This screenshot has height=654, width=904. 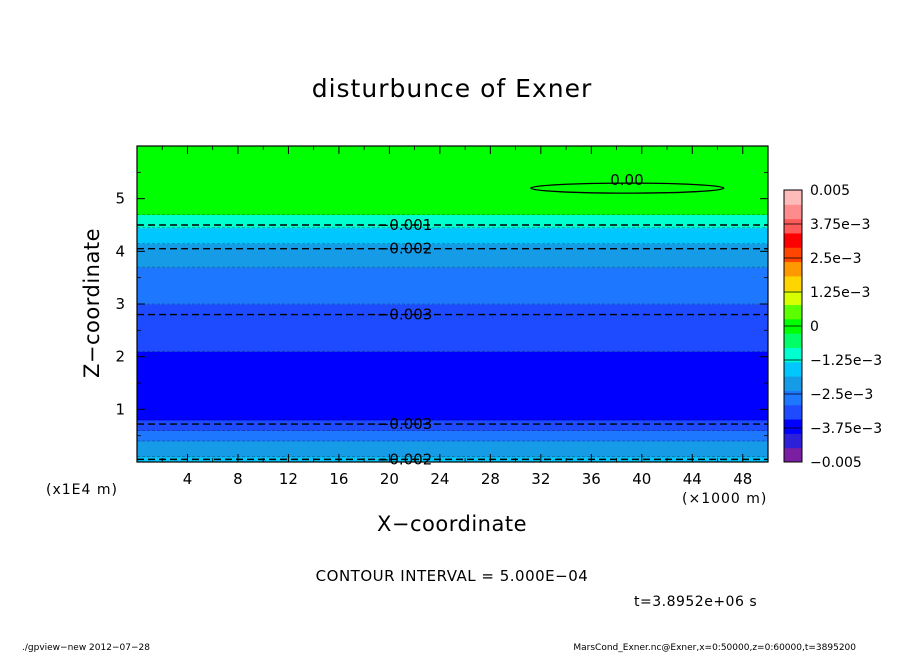 What do you see at coordinates (814, 327) in the screenshot?
I see `colorbar-tick-label: 0` at bounding box center [814, 327].